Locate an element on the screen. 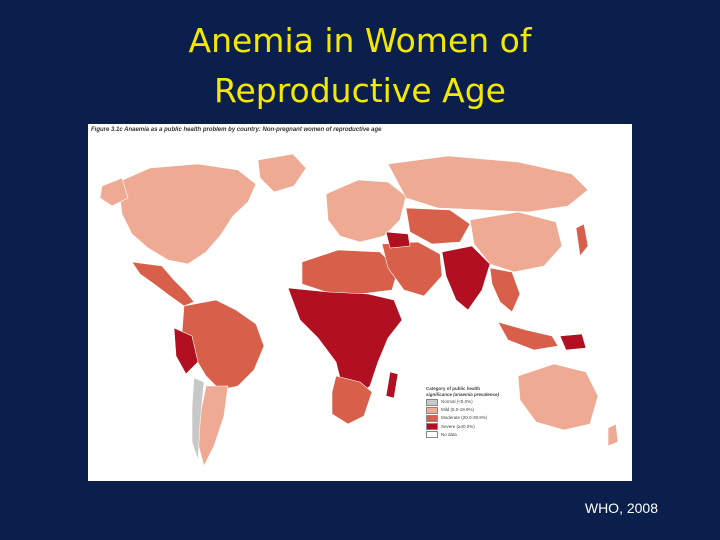 The height and width of the screenshot is (540, 720). region-new-zealand is located at coordinates (613, 435).